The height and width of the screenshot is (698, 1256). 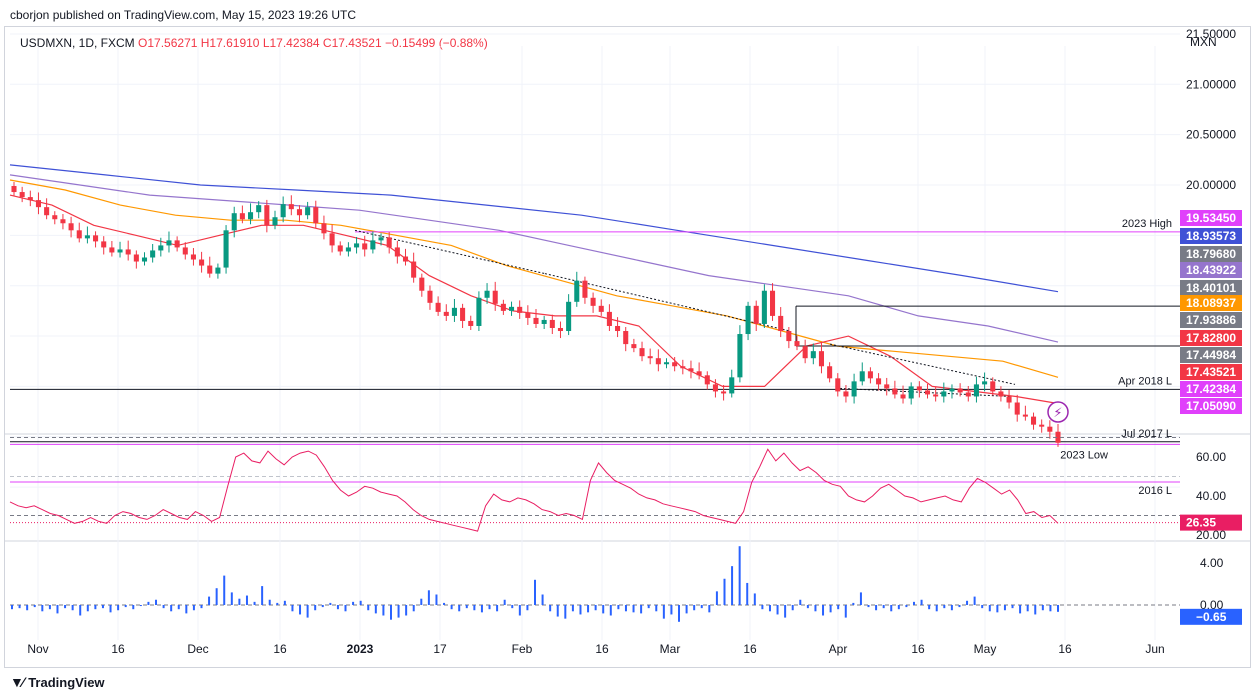 I want to click on rsi-current-badge, so click(x=1211, y=522).